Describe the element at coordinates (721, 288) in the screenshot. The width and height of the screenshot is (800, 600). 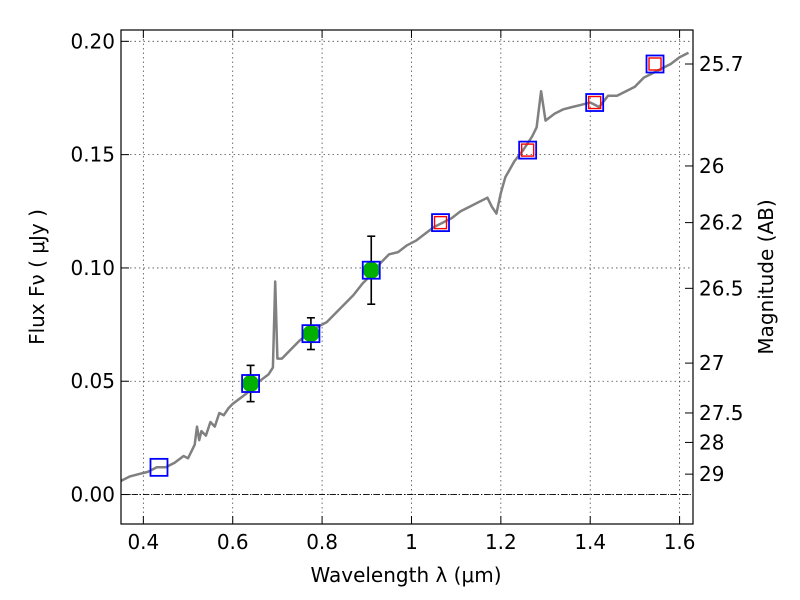
I see `y2-tick-label: 26.5` at that location.